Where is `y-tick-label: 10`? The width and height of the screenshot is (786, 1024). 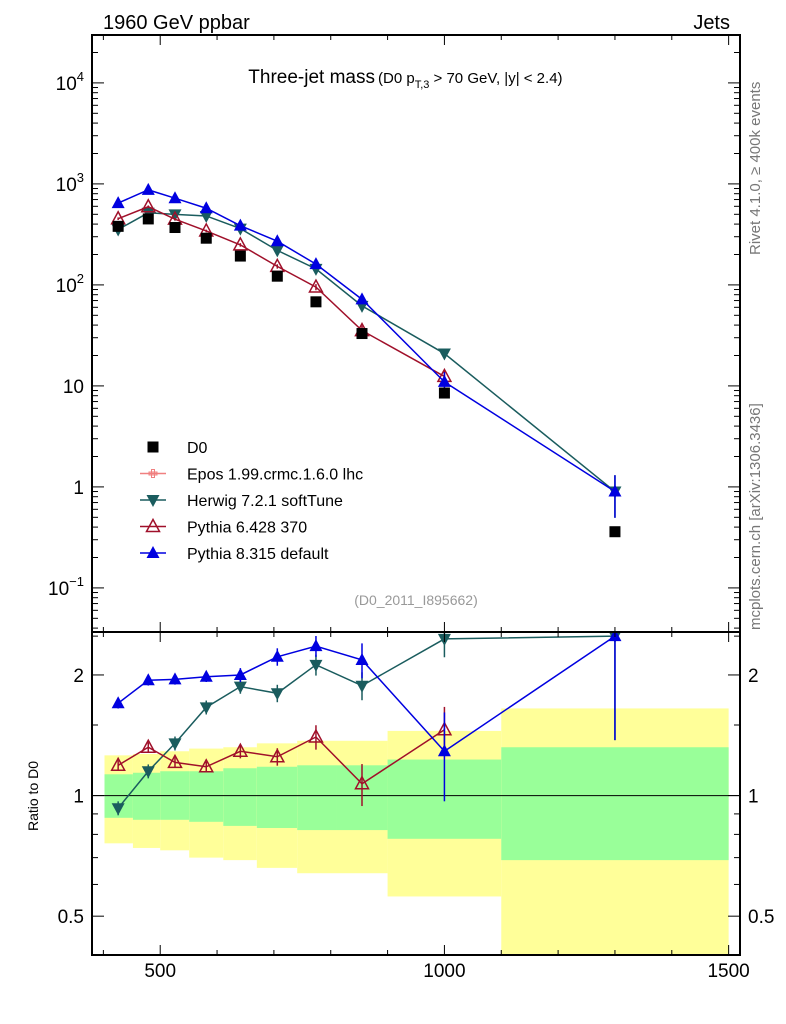
y-tick-label: 10 is located at coordinates (73, 387).